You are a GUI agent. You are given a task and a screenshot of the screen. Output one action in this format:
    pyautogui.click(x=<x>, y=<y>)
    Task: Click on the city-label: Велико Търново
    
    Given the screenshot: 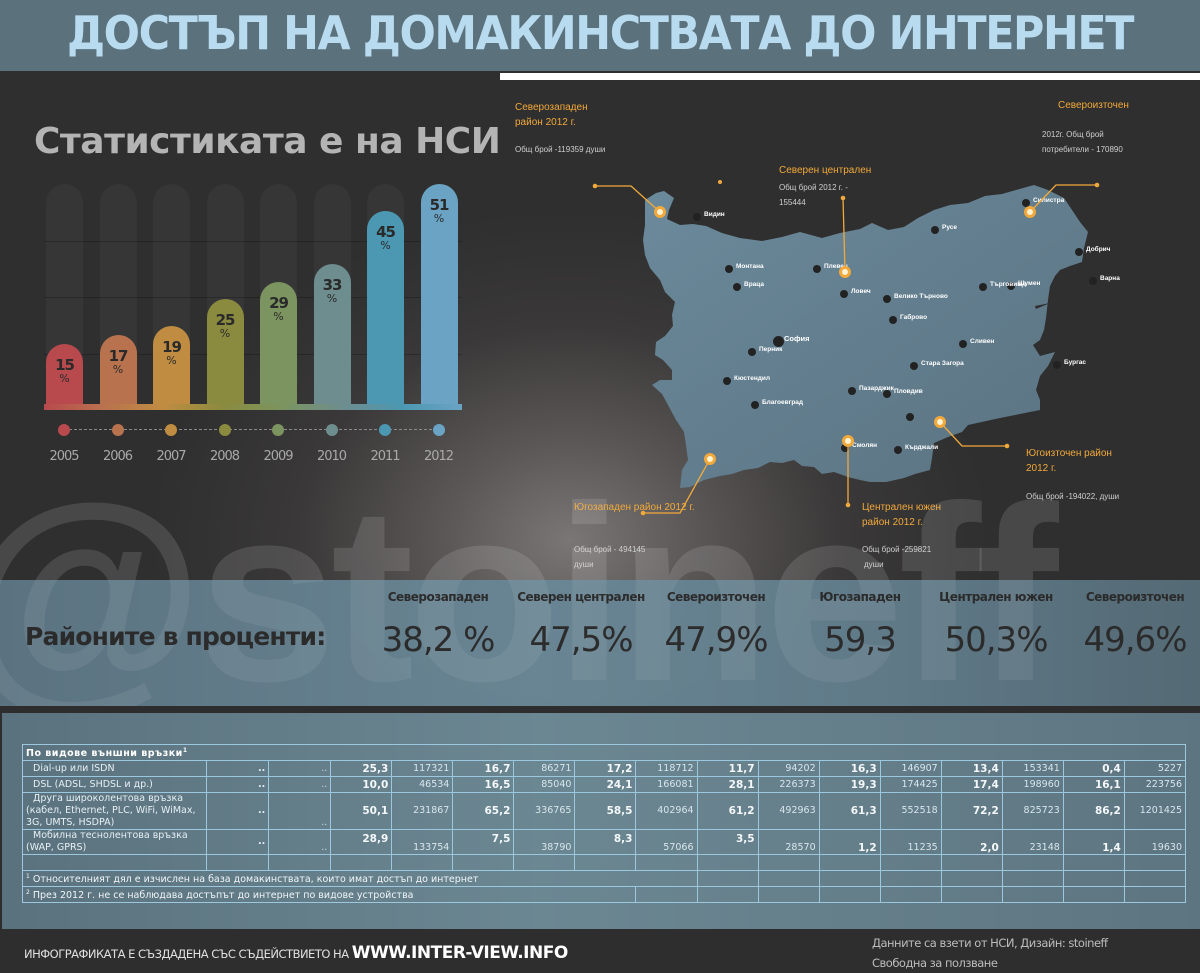 What is the action you would take?
    pyautogui.click(x=921, y=296)
    